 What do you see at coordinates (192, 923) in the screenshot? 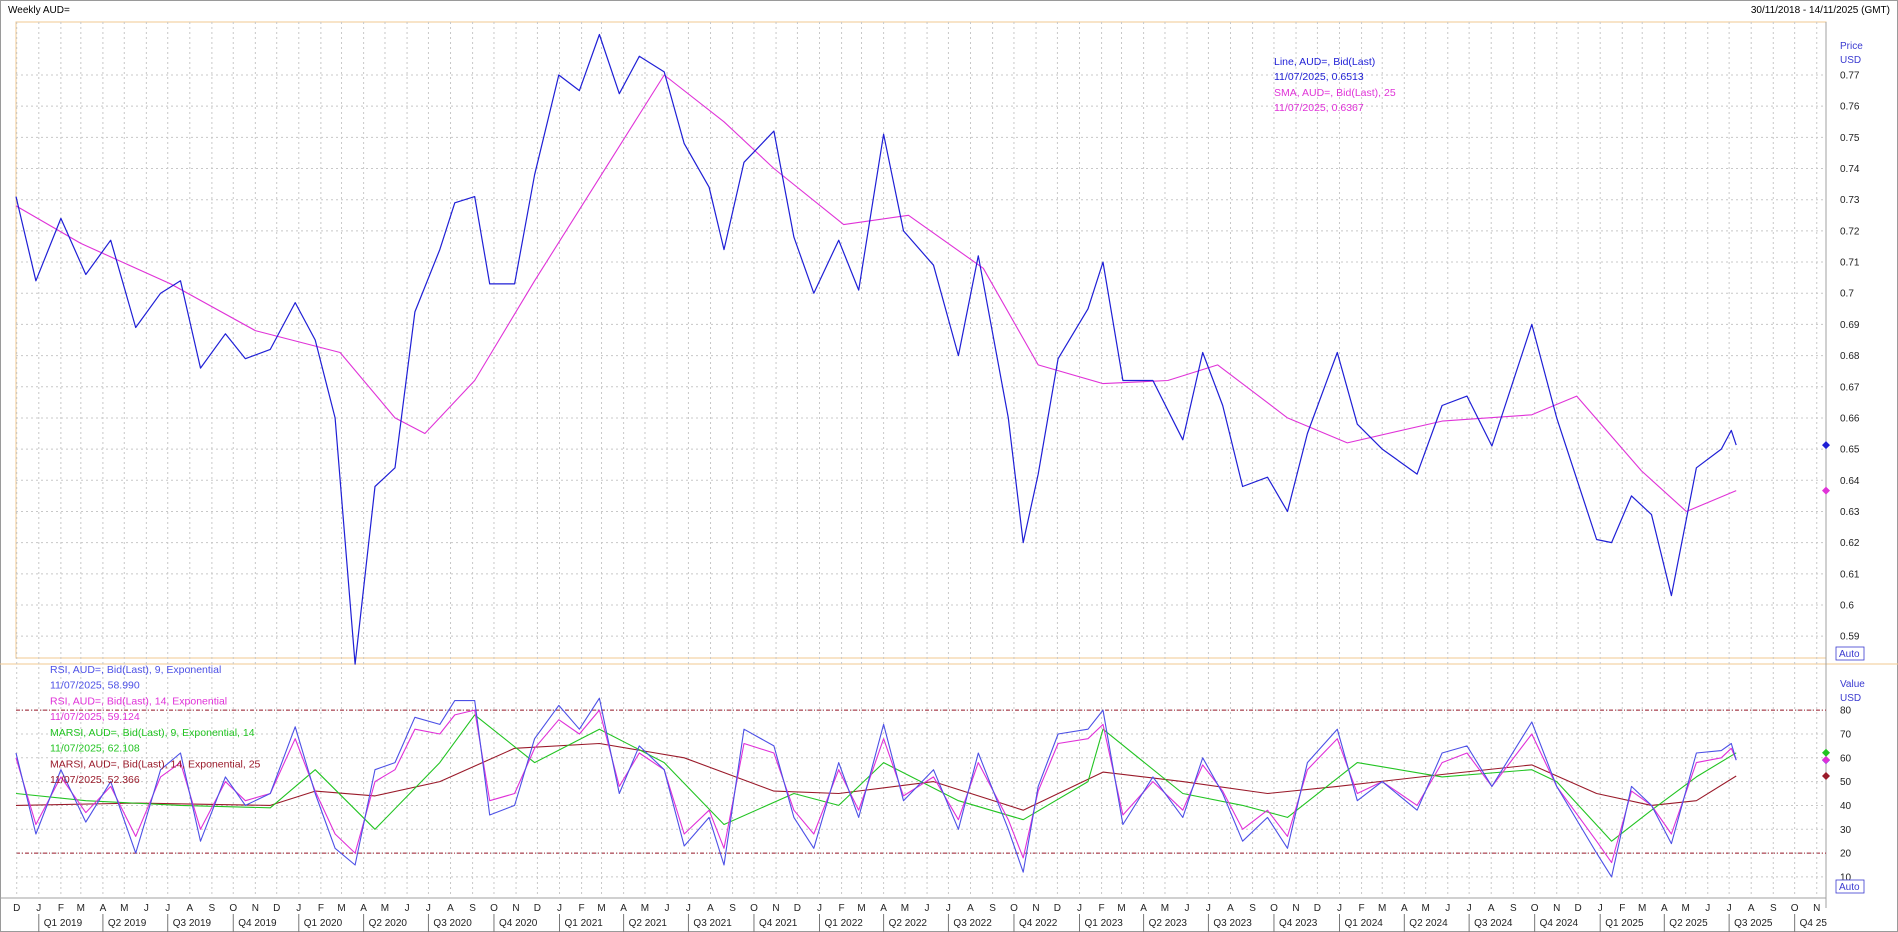
I see `quarter-tick-label: Q3 2019` at bounding box center [192, 923].